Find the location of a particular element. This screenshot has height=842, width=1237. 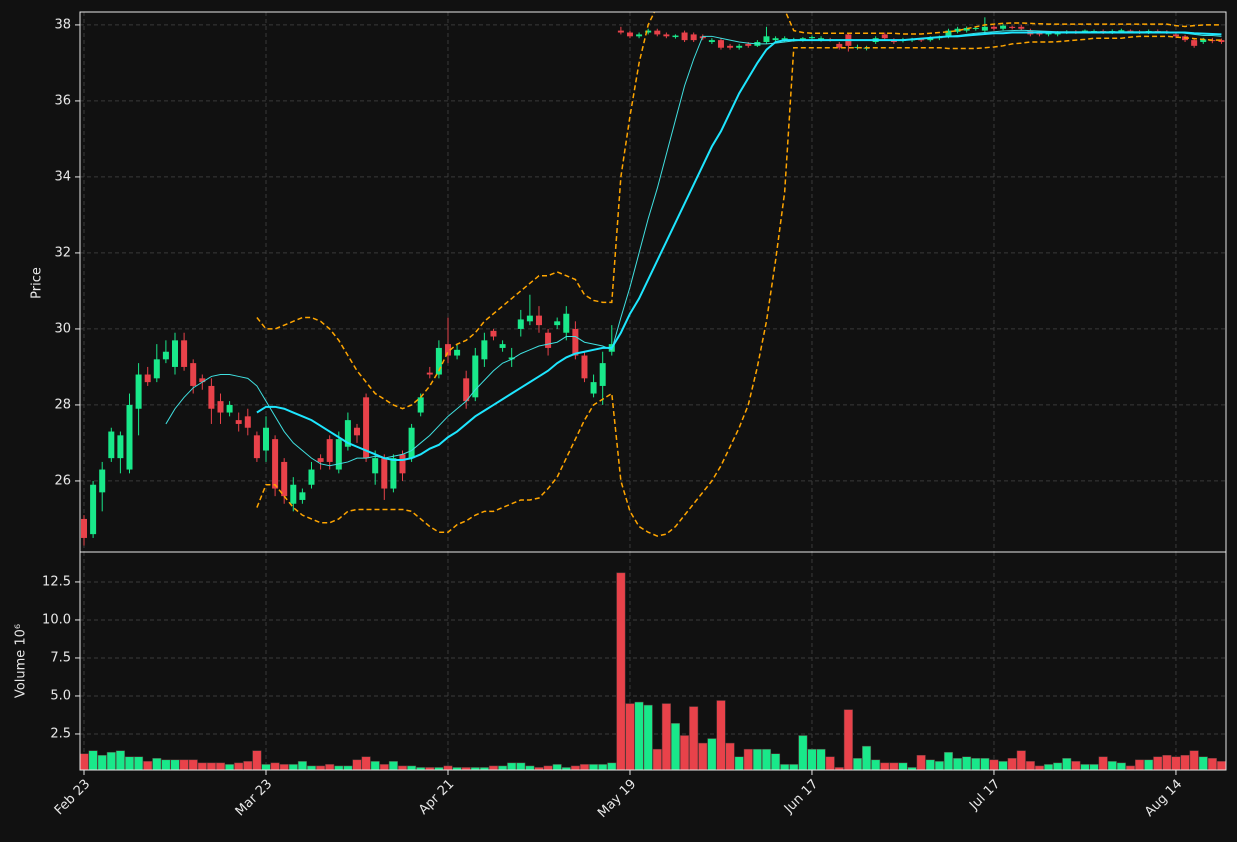

y-tick-label: 12.5 is located at coordinates (56, 581).